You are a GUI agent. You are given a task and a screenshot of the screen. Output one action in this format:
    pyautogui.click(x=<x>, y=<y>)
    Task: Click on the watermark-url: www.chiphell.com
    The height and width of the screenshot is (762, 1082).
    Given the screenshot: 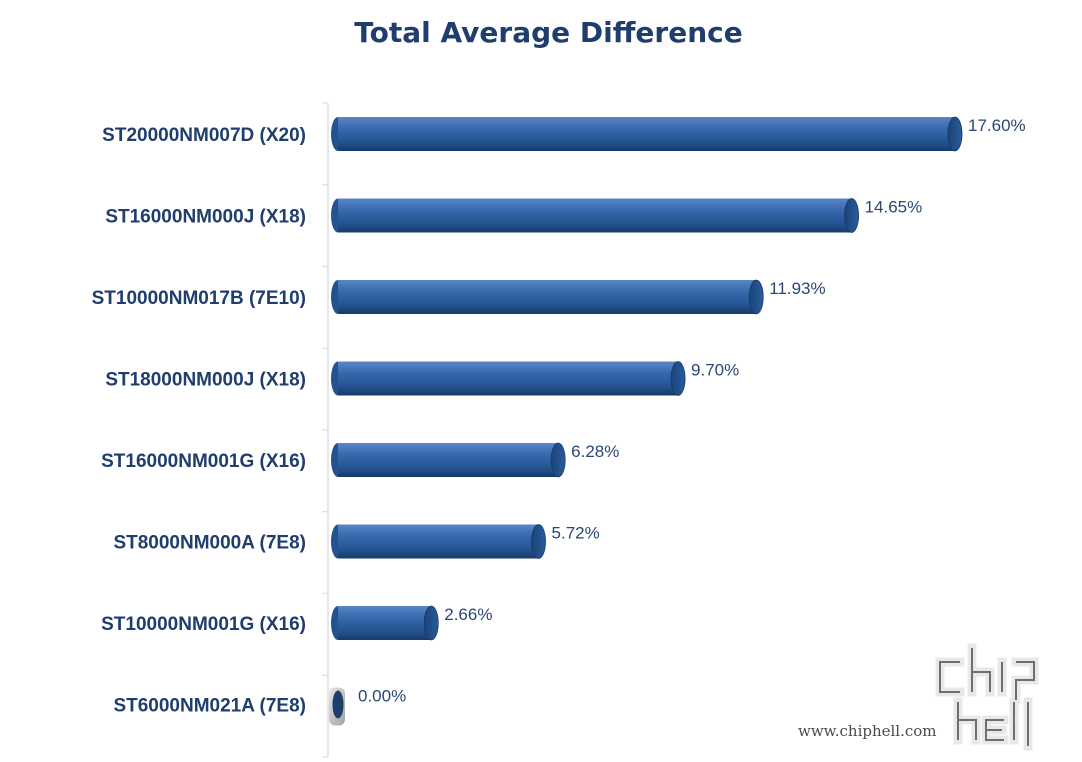 What is the action you would take?
    pyautogui.click(x=867, y=731)
    